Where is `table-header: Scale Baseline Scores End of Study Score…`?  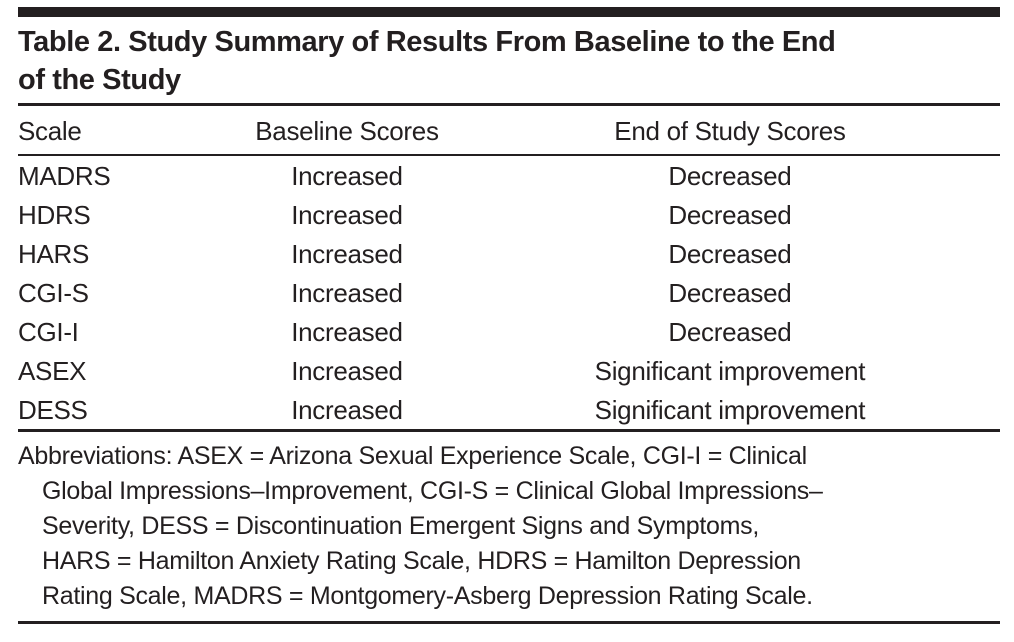 table-header: Scale Baseline Scores End of Study Score… is located at coordinates (509, 131).